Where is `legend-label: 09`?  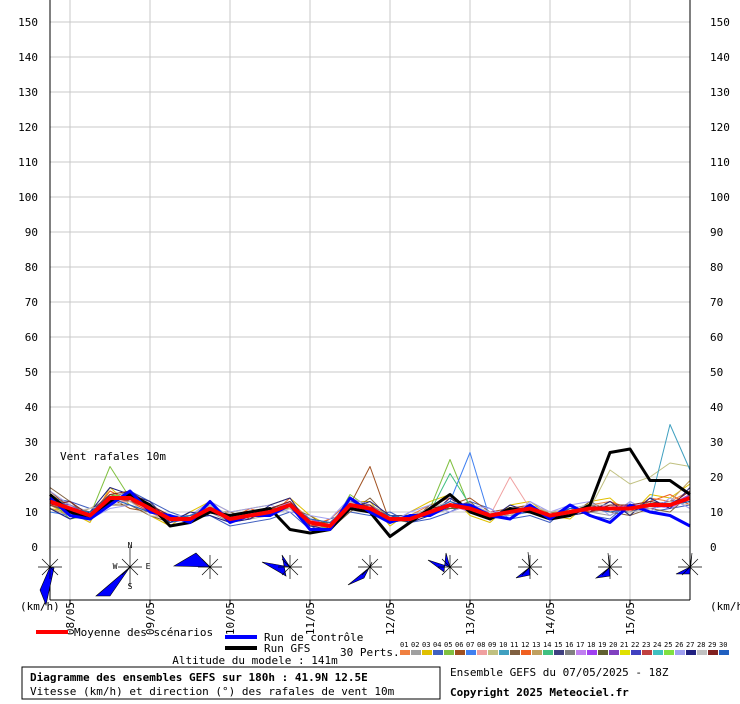 legend-label: 09 is located at coordinates (492, 645).